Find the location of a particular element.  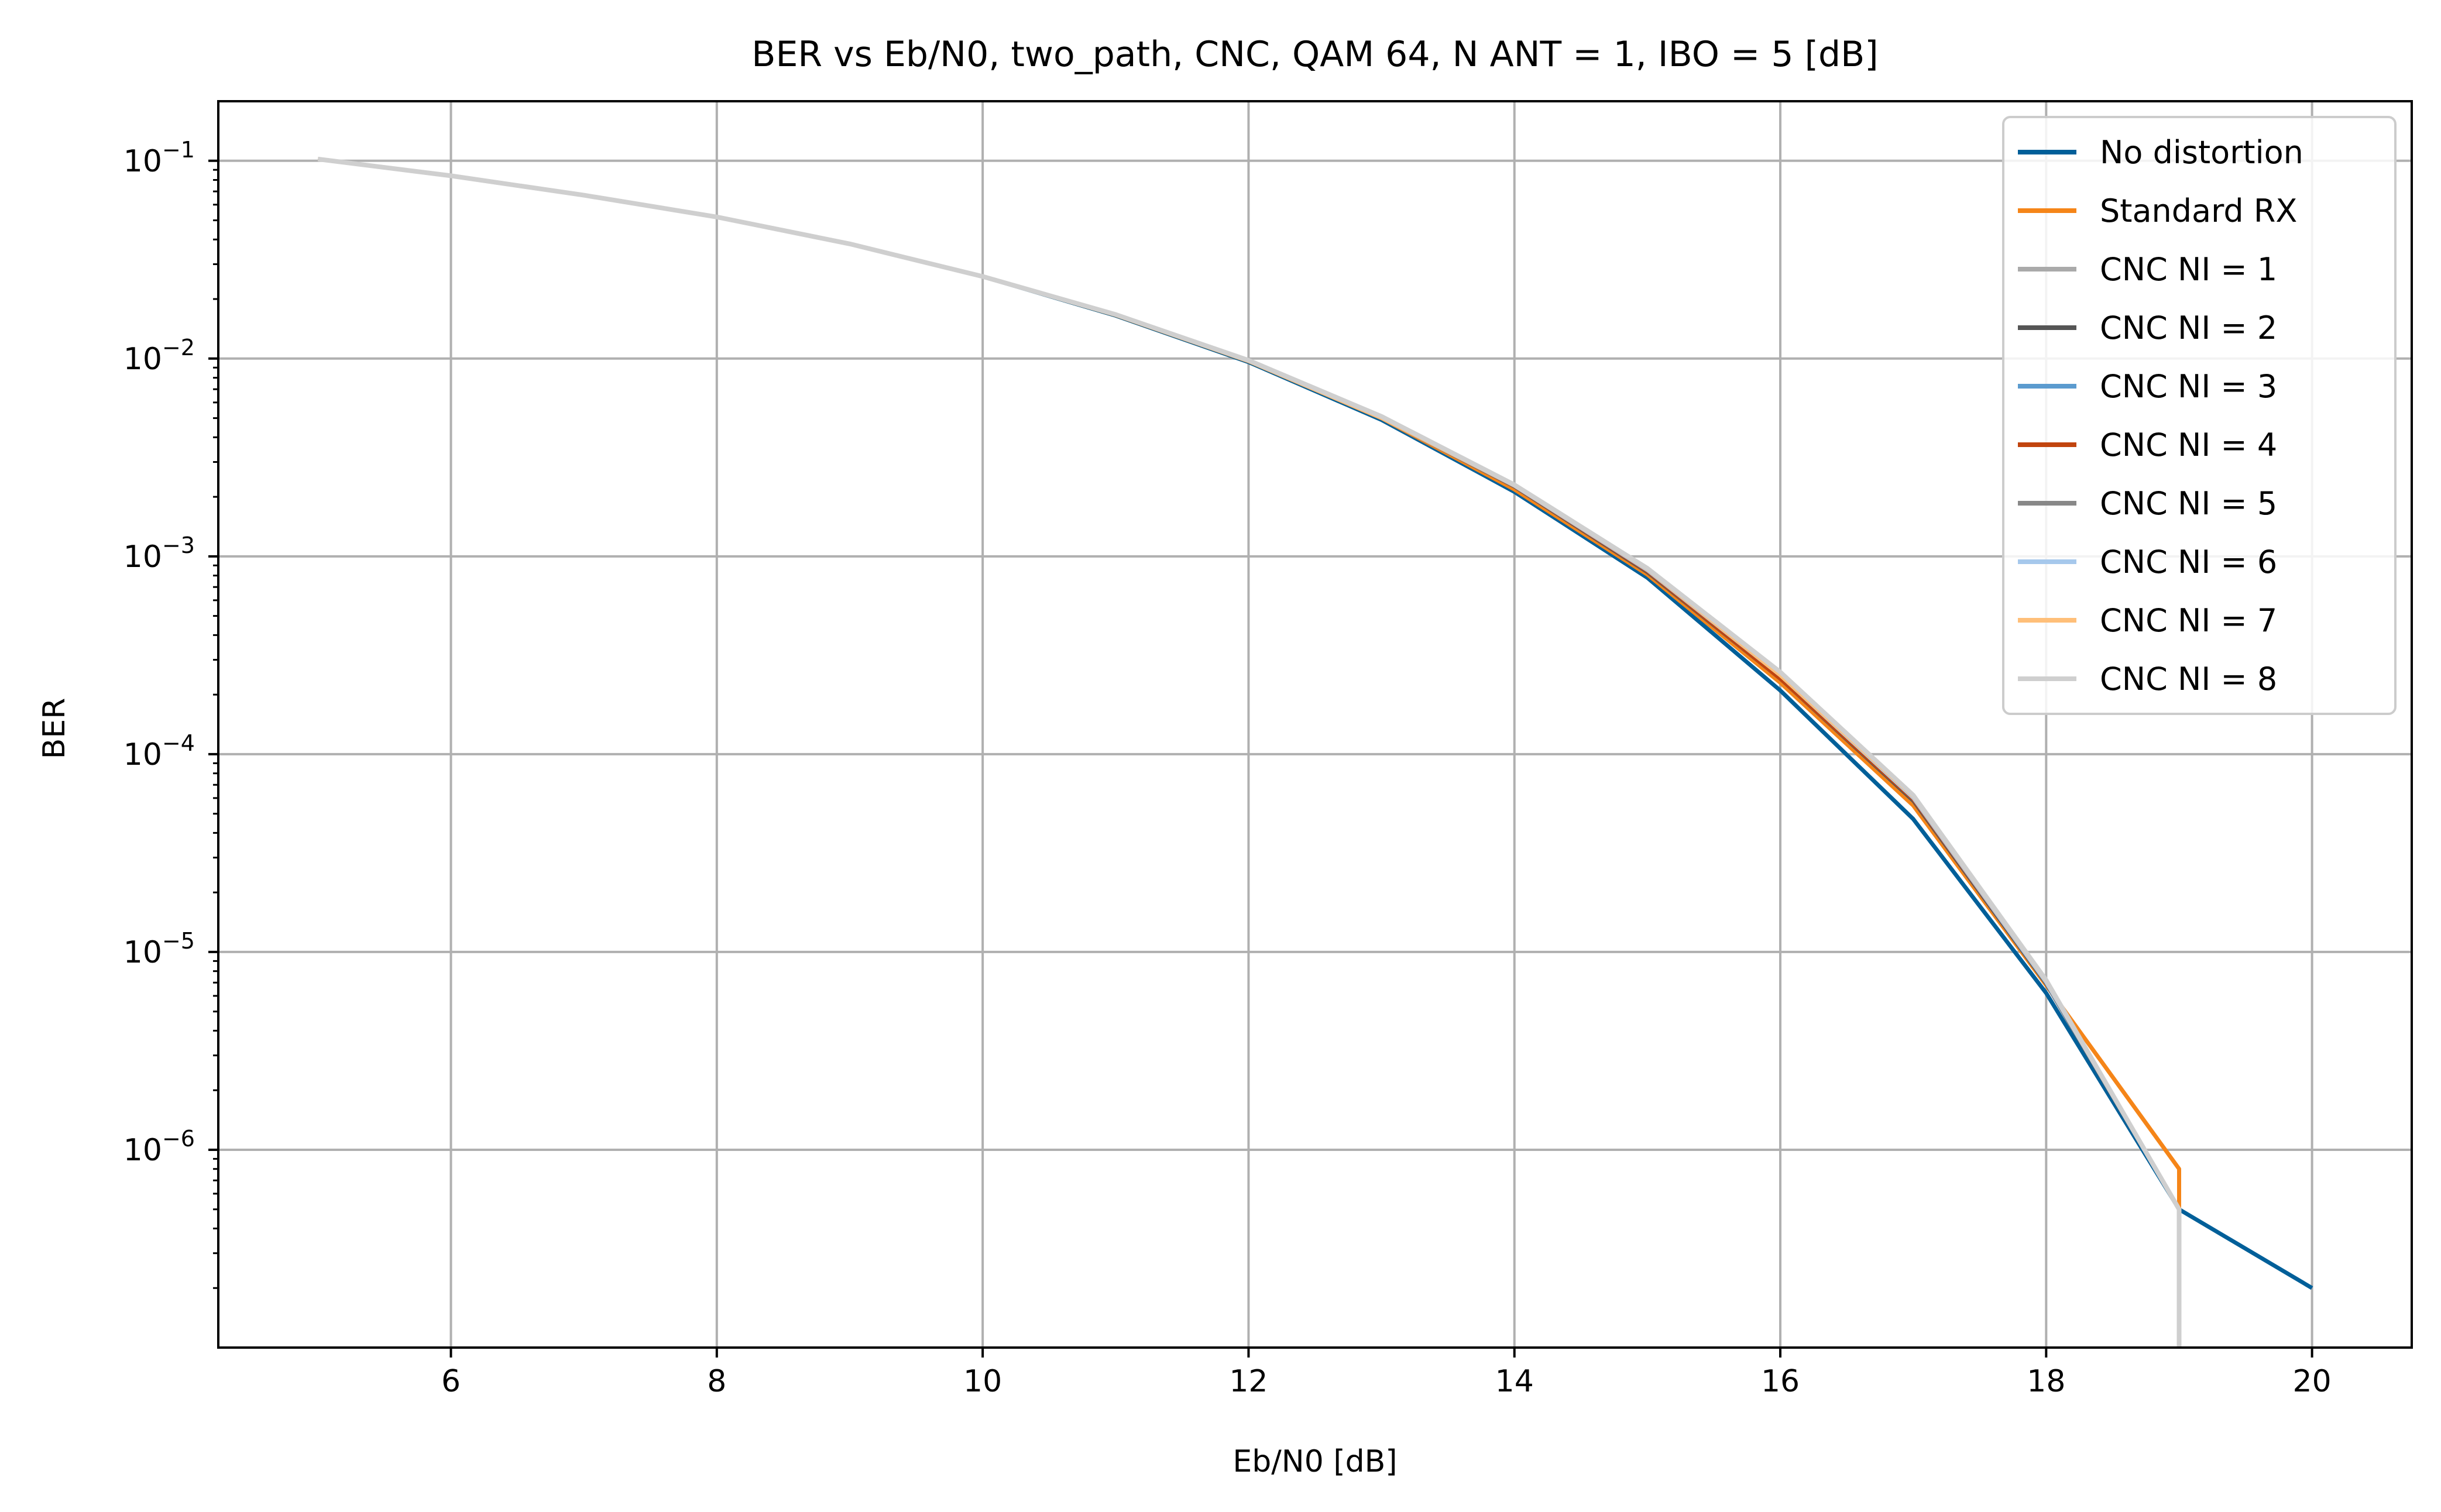

legend-entry: CNC NI = 7 is located at coordinates (2188, 620).